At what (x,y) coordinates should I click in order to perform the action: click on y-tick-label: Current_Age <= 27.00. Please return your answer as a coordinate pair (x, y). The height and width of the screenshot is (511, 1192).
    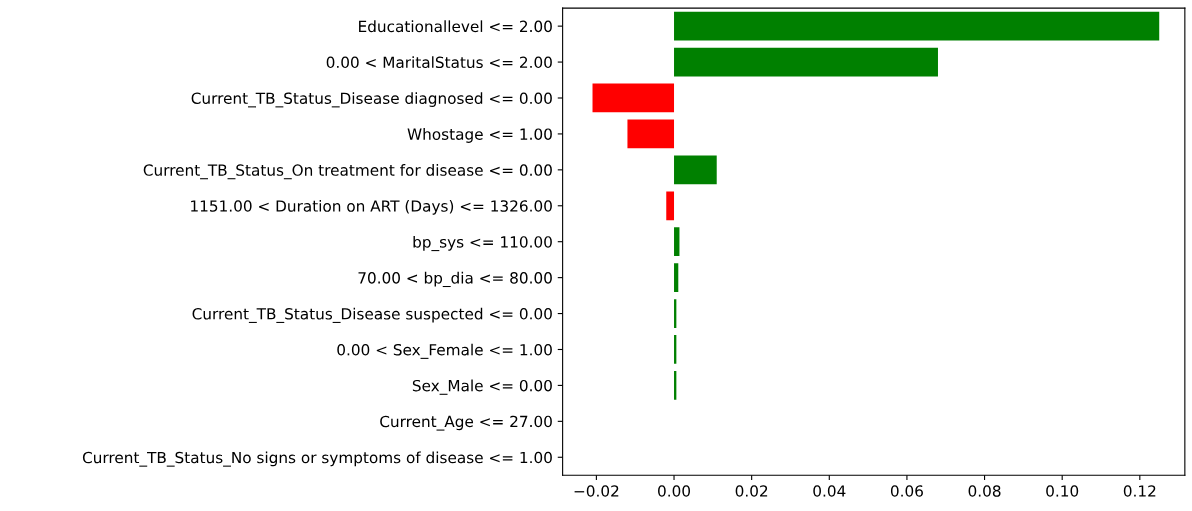
    Looking at the image, I should click on (466, 423).